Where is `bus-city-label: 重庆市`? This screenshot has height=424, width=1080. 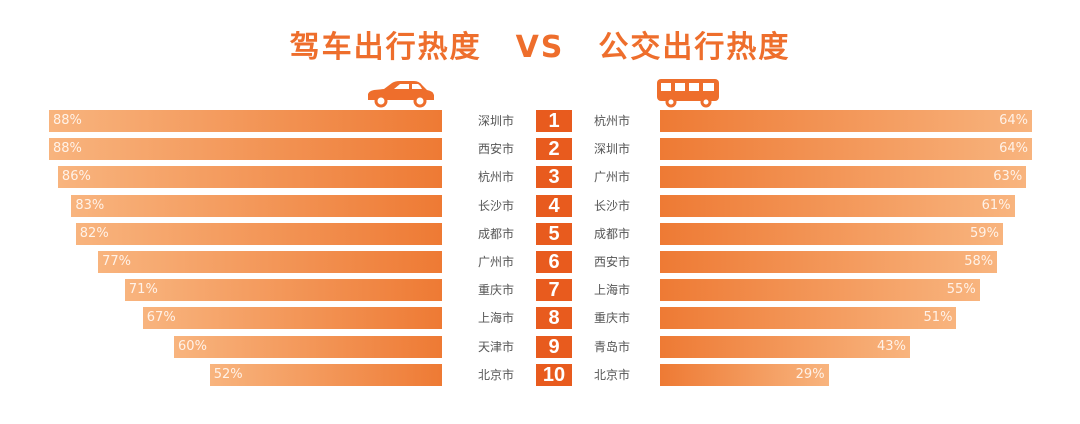 bus-city-label: 重庆市 is located at coordinates (612, 318).